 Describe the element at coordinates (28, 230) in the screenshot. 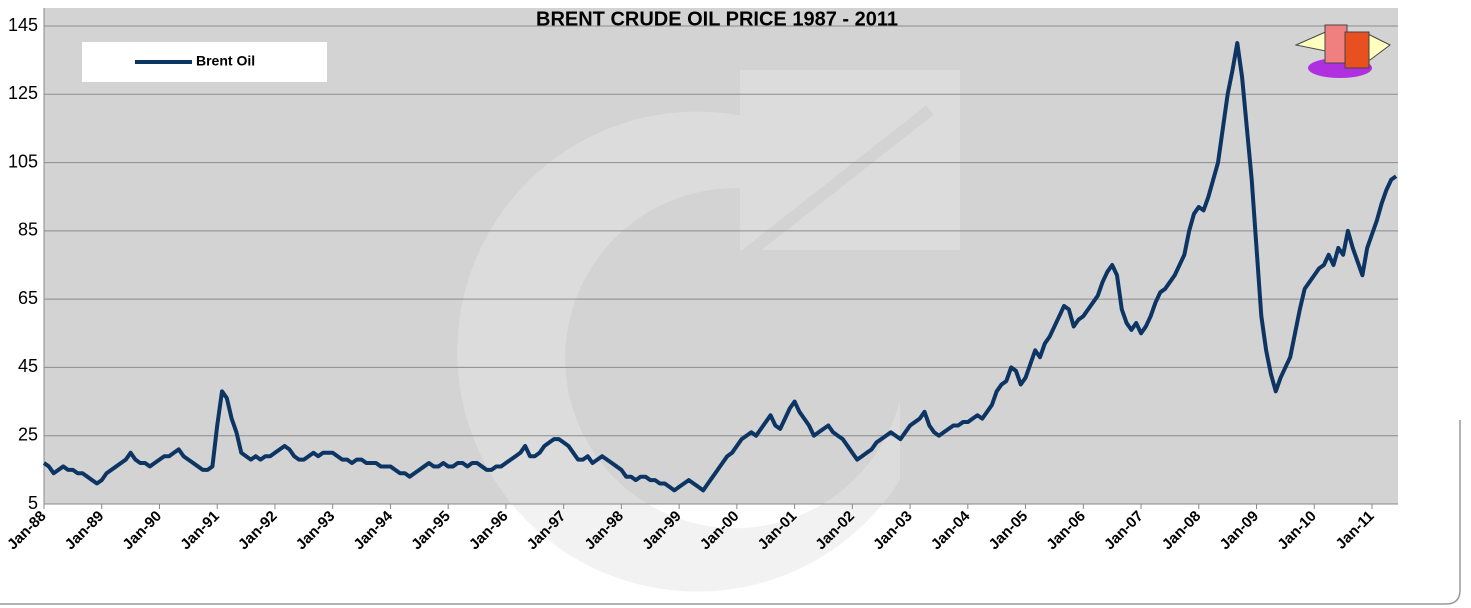

I see `y-tick-label: 85` at that location.